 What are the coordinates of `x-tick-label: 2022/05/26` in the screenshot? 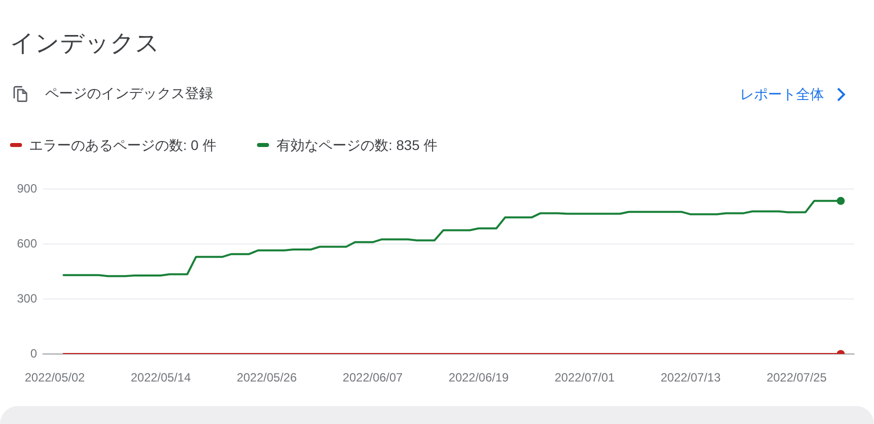 It's located at (267, 377).